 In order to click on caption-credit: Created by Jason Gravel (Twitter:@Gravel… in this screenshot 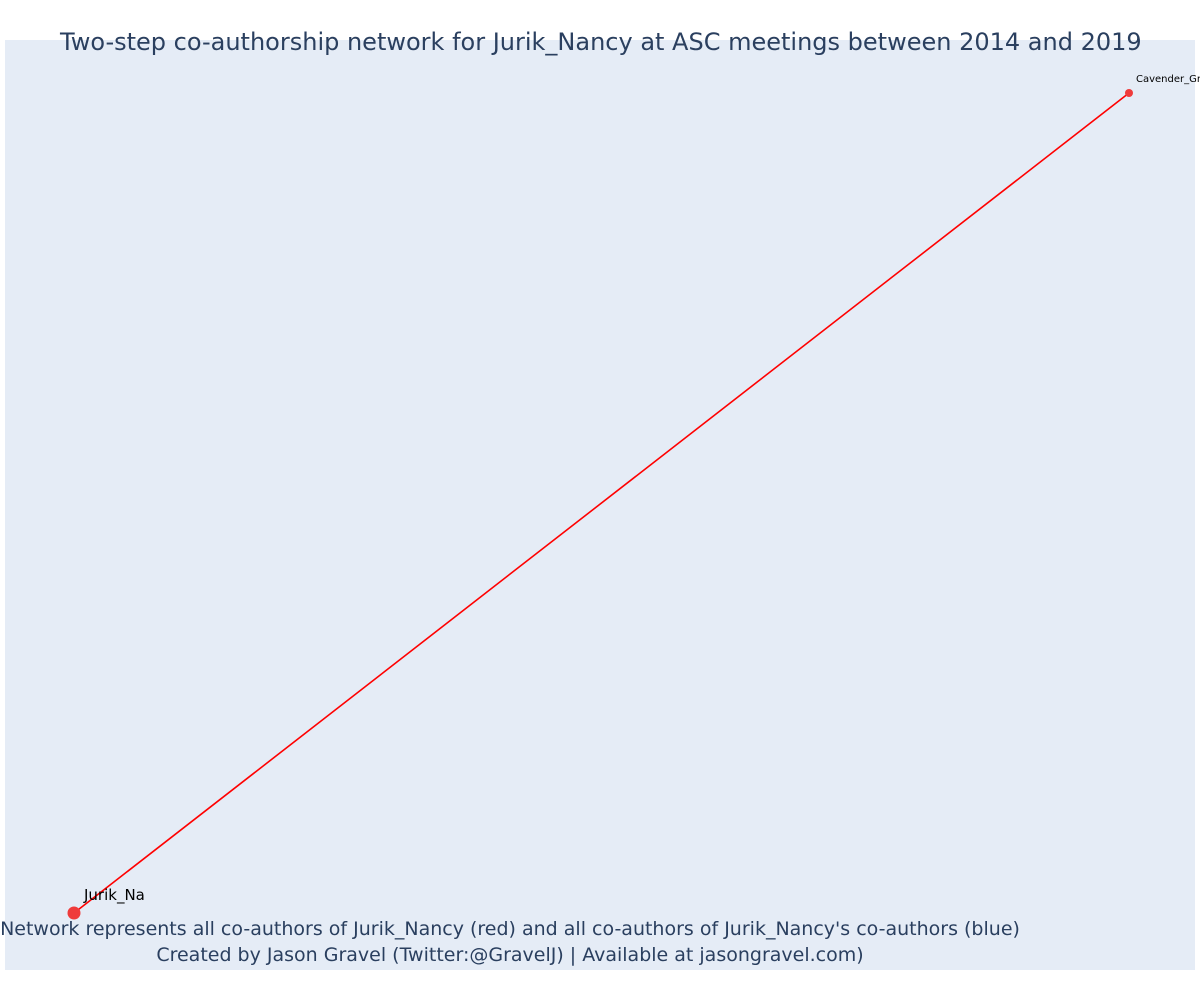, I will do `click(510, 955)`.